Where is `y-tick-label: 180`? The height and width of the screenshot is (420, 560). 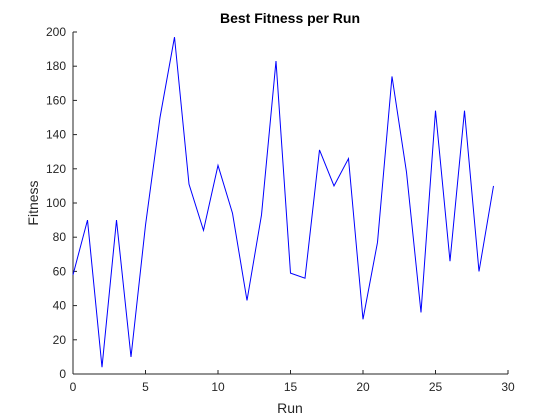
y-tick-label: 180 is located at coordinates (56, 66).